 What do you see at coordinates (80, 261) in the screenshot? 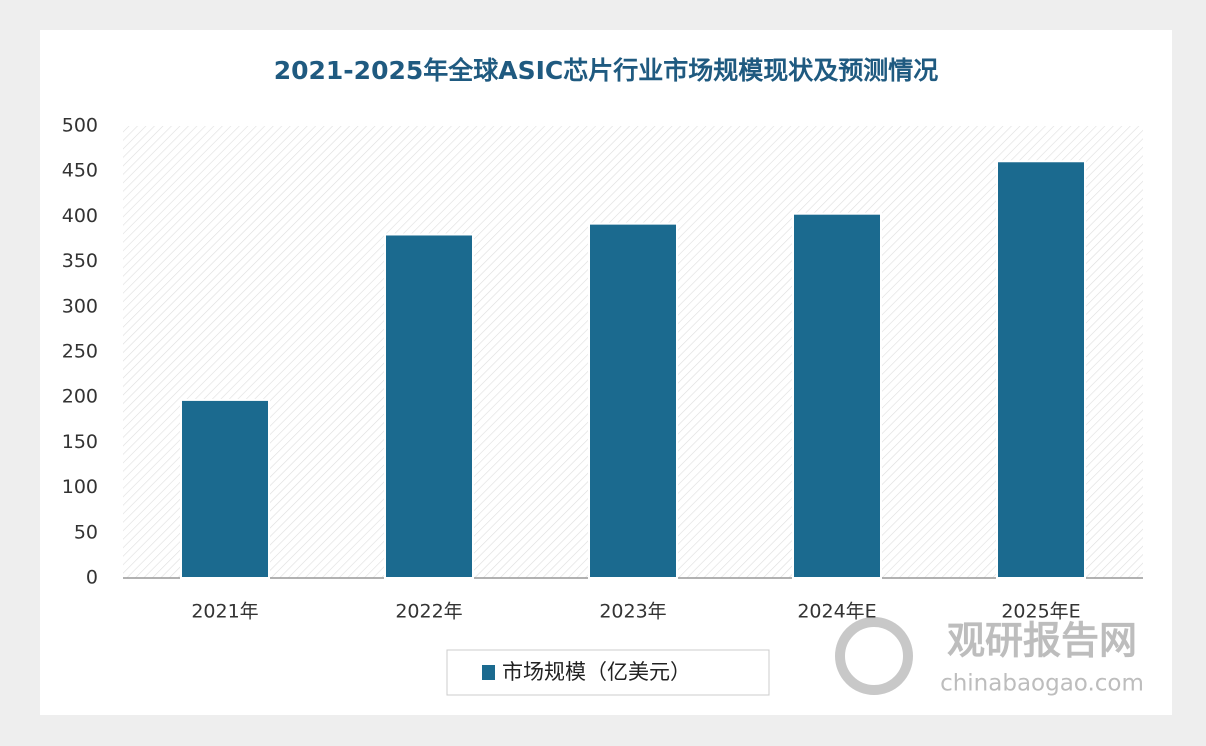
I see `y-tick-label: 350` at bounding box center [80, 261].